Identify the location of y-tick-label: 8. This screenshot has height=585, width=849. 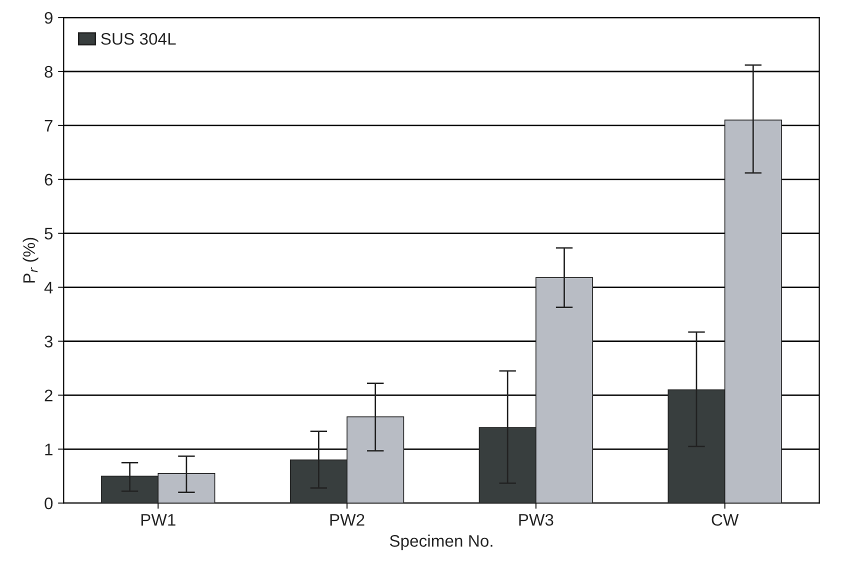
(48, 72).